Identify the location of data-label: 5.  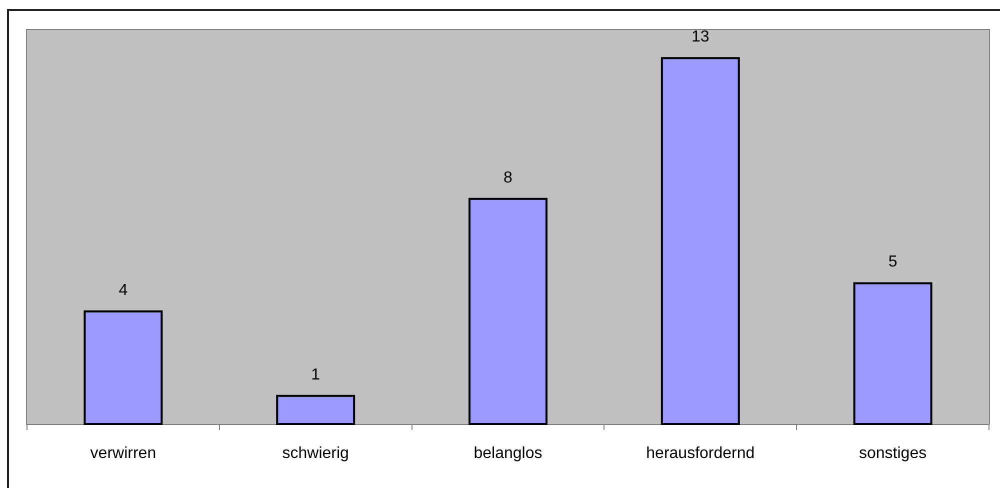
(893, 262).